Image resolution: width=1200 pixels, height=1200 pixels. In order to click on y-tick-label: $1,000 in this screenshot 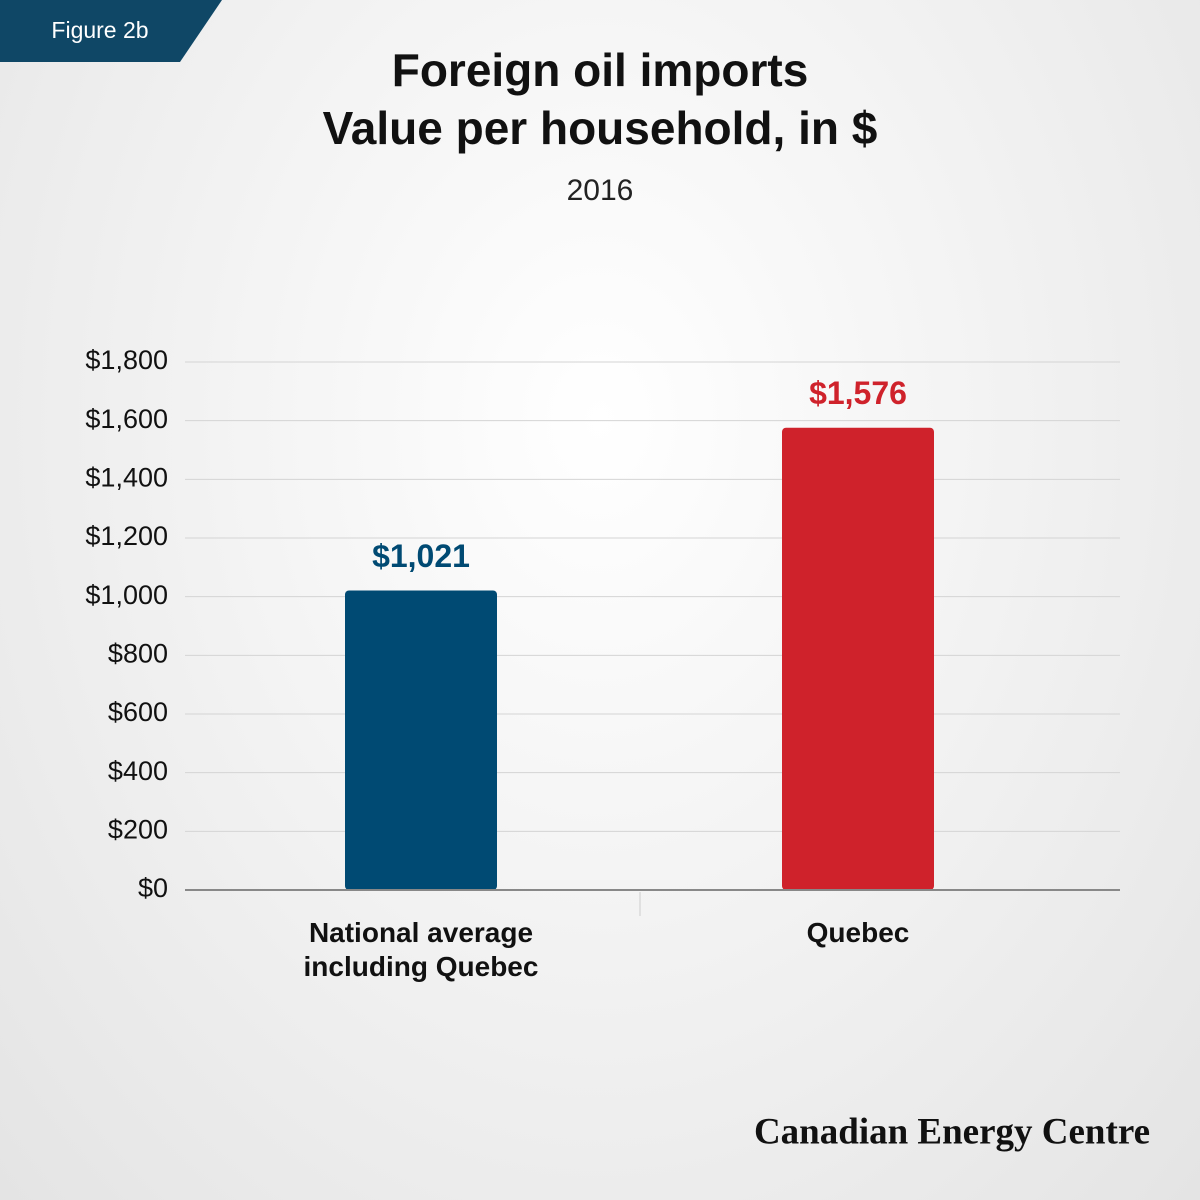, I will do `click(126, 595)`.